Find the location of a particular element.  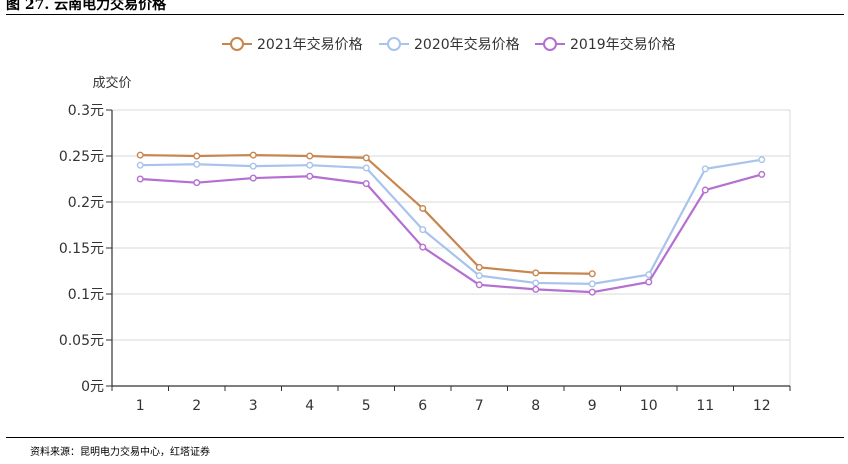

series-line is located at coordinates (366, 214).